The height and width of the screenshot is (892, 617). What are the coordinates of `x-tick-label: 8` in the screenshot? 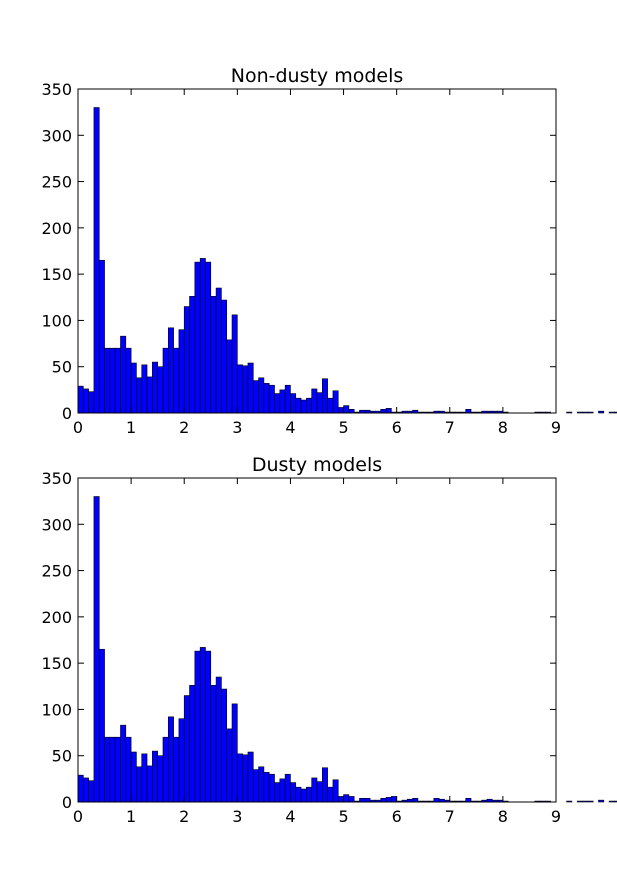 It's located at (503, 816).